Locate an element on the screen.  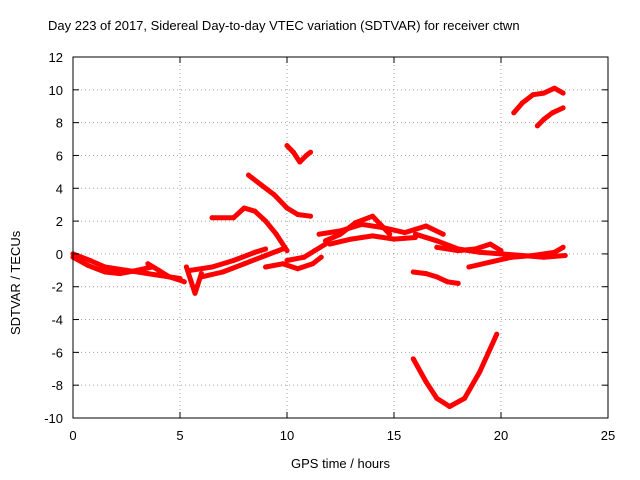
y-tick-label: 12 is located at coordinates (56, 57).